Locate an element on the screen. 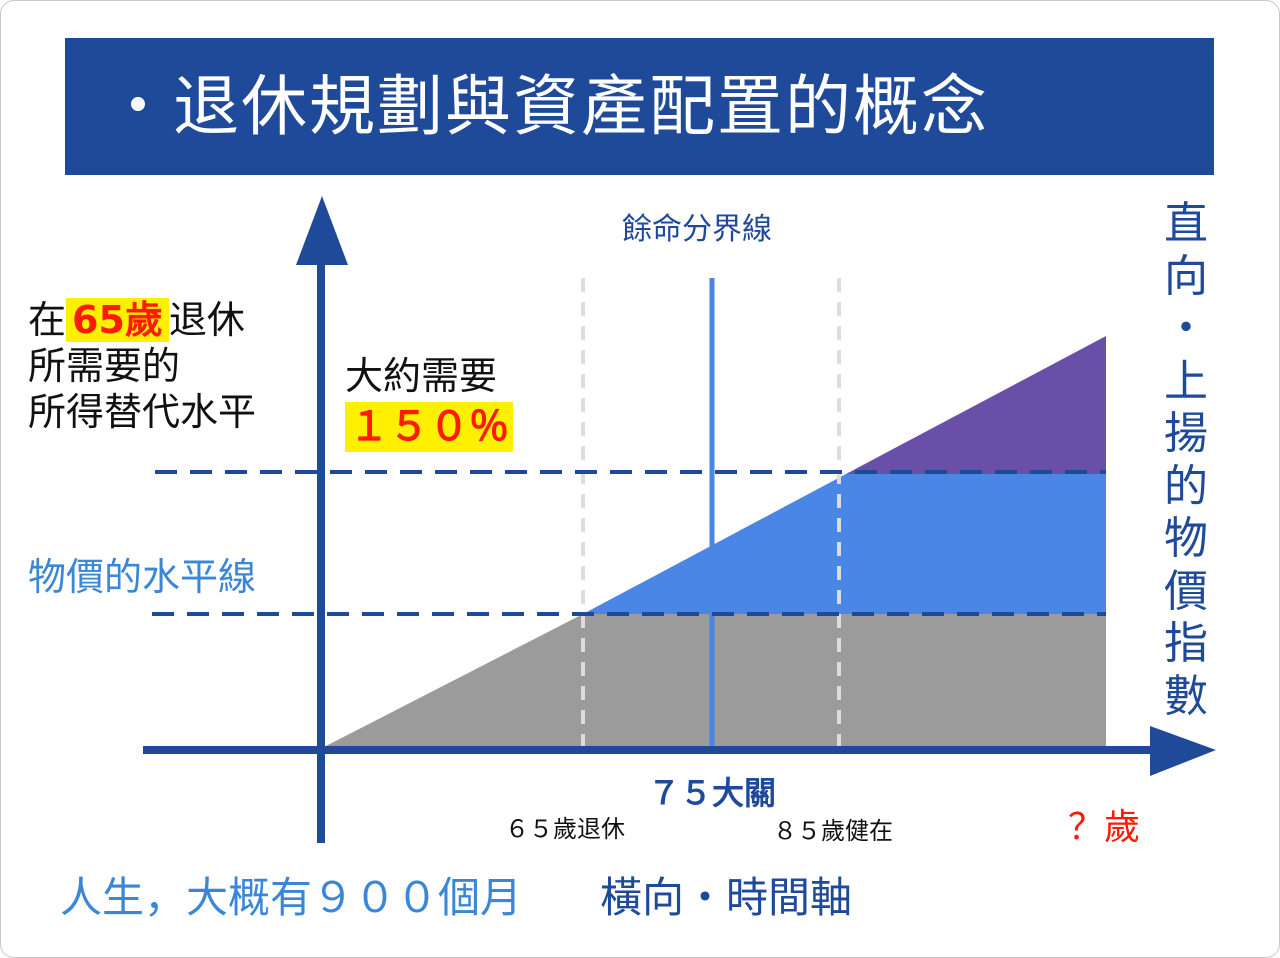  vertical-label-char: 指 is located at coordinates (1186, 643).